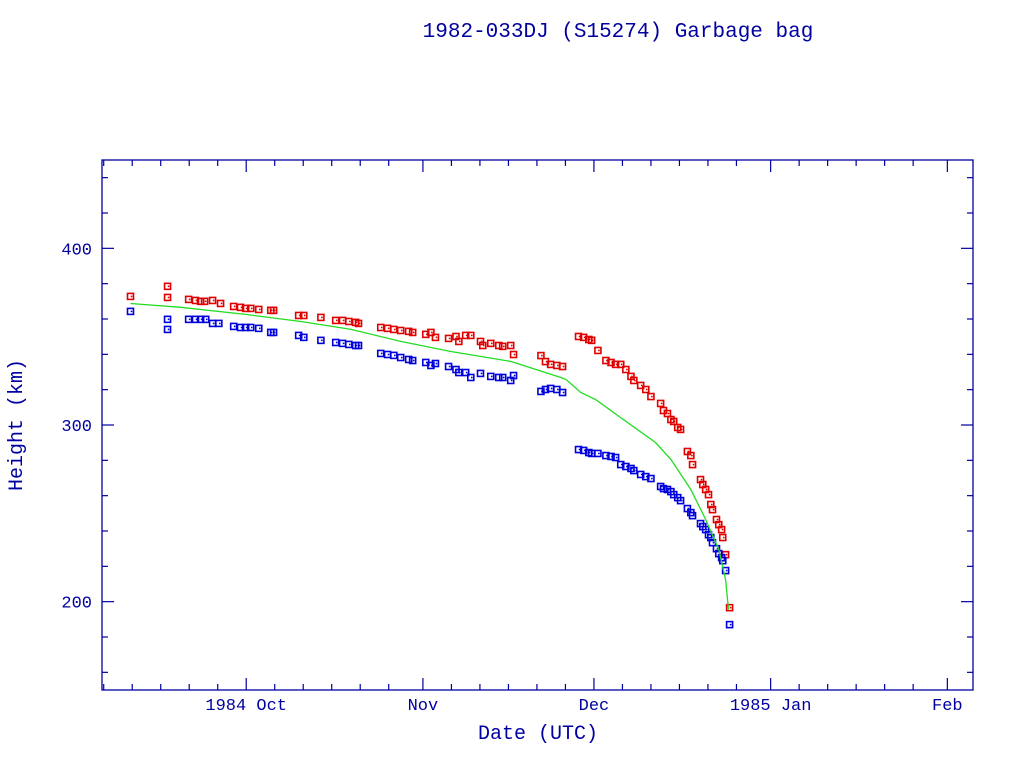 The height and width of the screenshot is (768, 1024). Describe the element at coordinates (423, 706) in the screenshot. I see `x-tick-label: Nov` at that location.